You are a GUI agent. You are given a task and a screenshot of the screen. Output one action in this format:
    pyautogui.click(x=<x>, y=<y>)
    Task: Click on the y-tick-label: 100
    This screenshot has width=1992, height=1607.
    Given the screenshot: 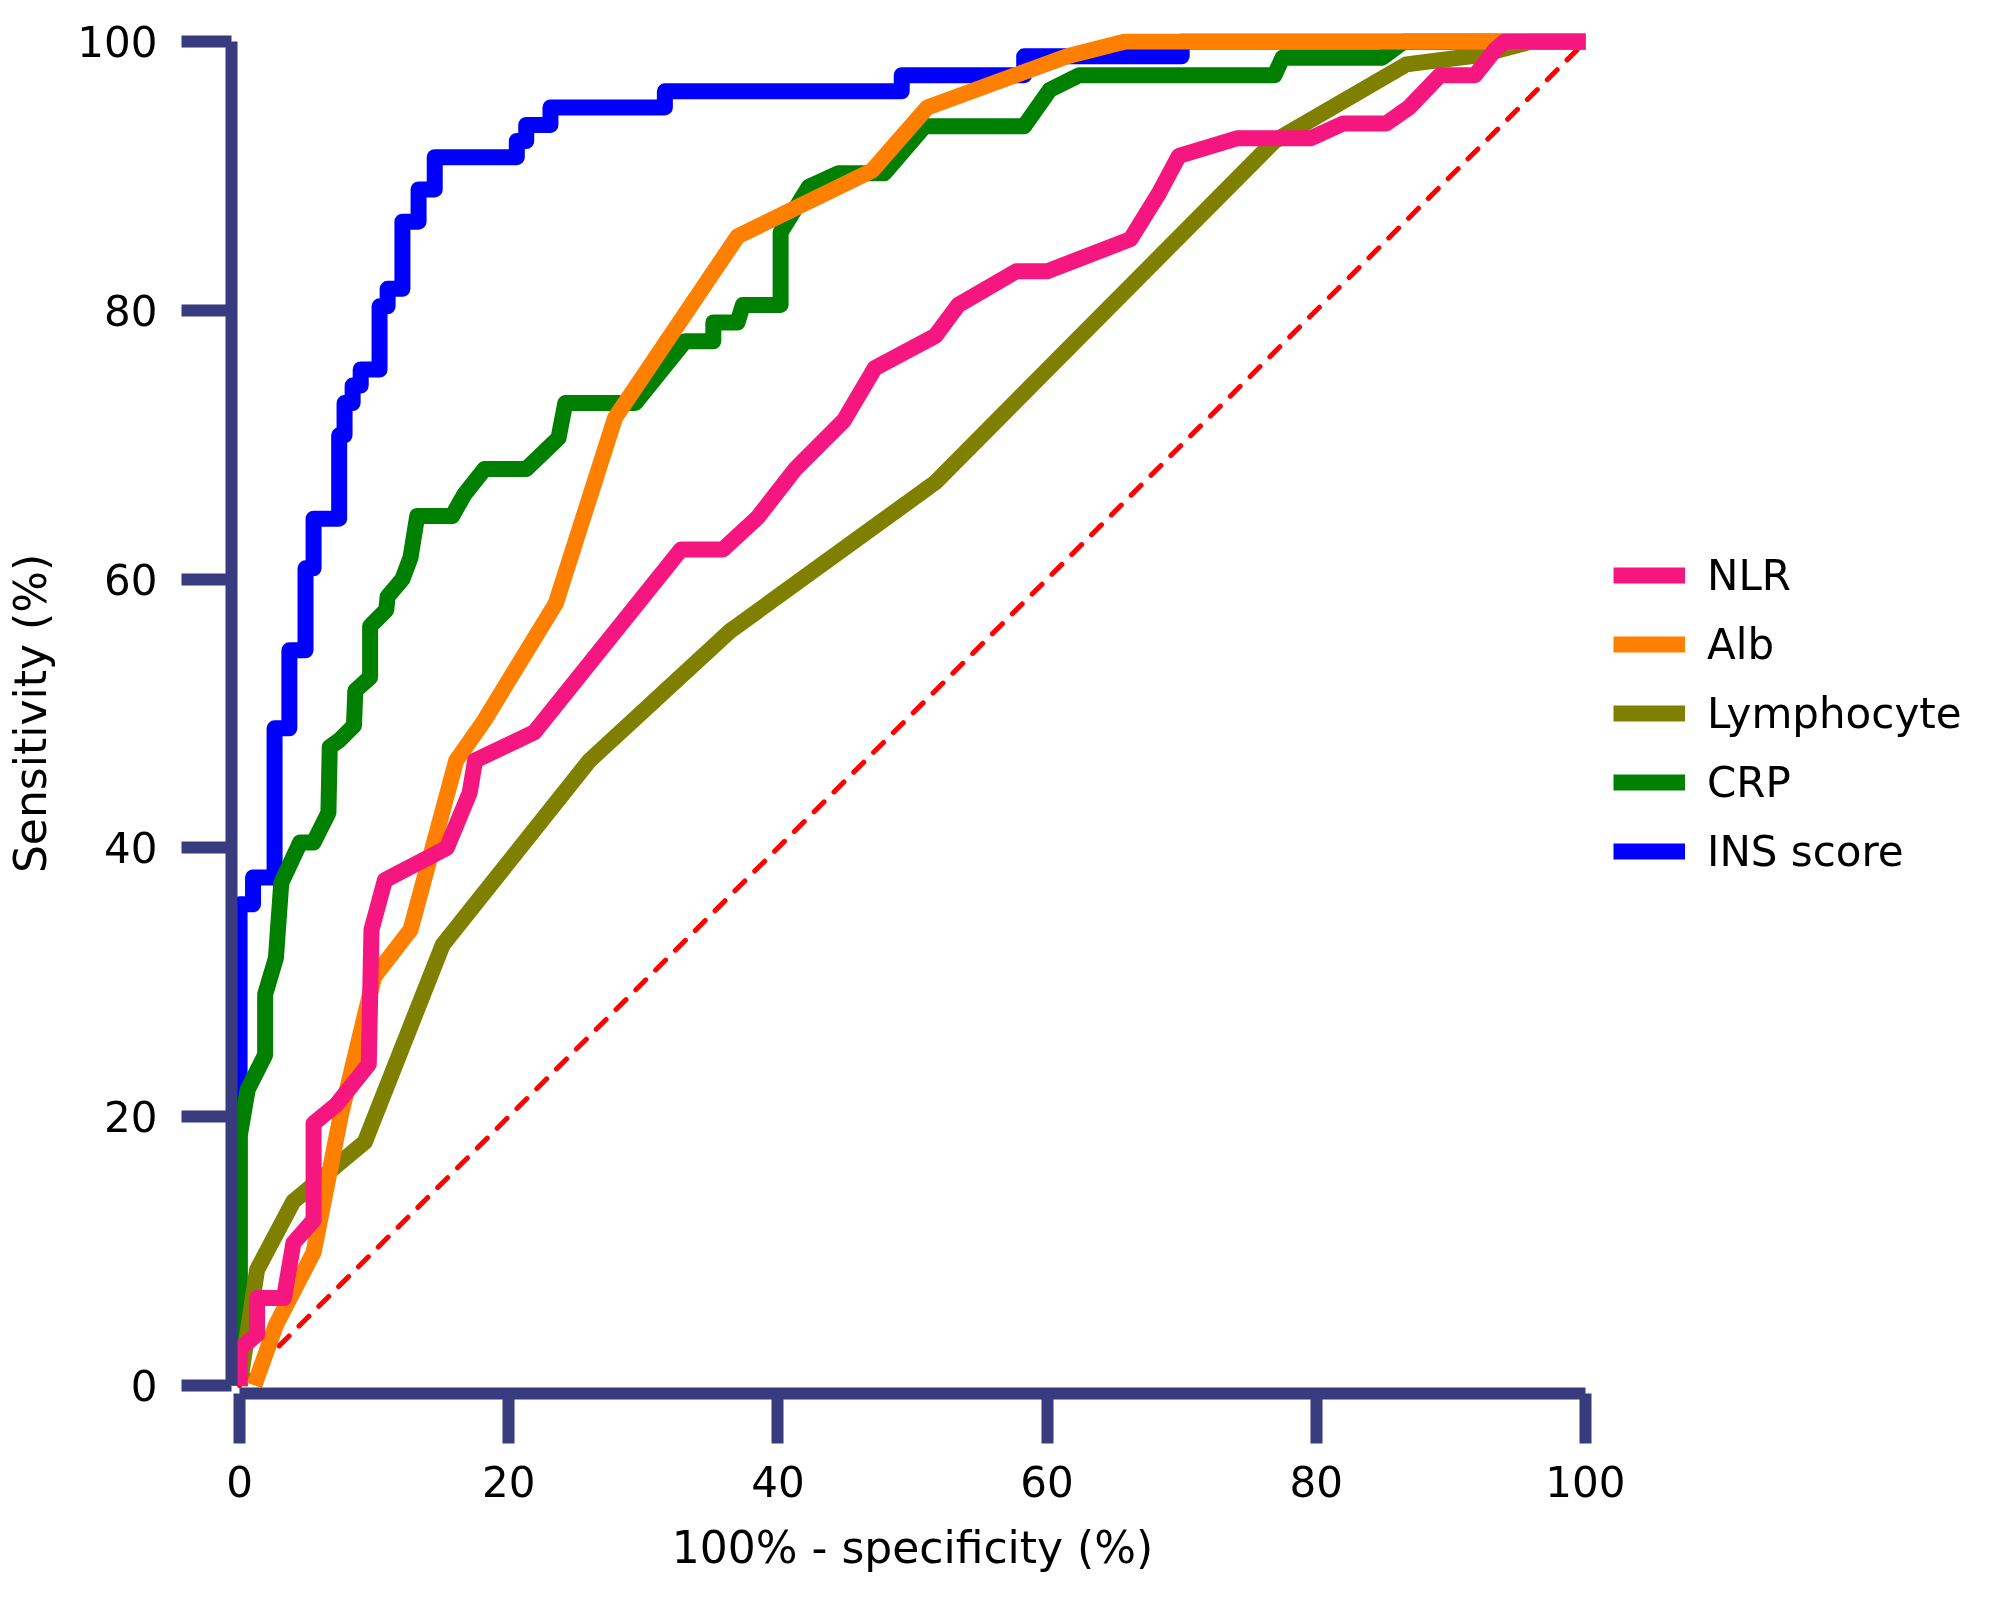 What is the action you would take?
    pyautogui.click(x=117, y=43)
    